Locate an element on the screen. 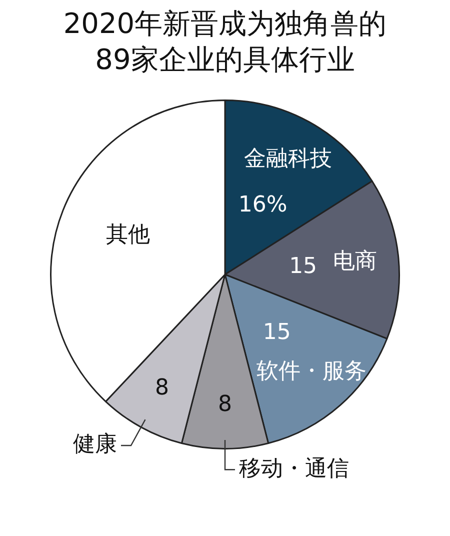  slice-label: 电商 is located at coordinates (355, 261).